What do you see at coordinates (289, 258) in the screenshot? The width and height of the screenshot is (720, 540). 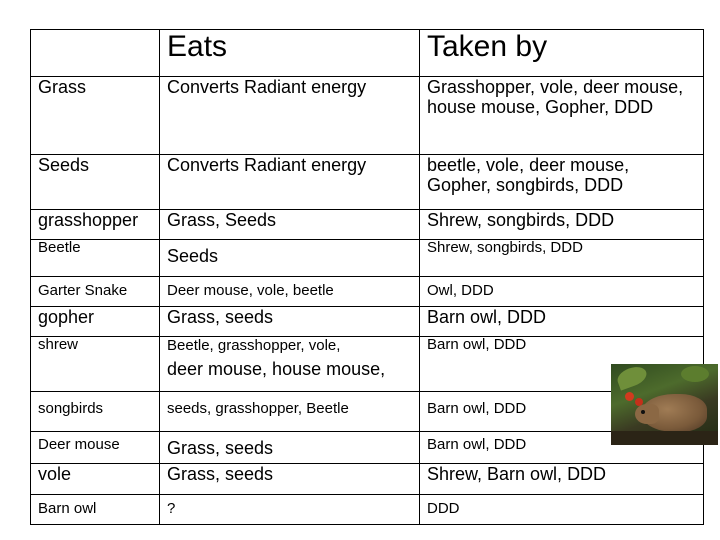 I see `eats-cell: Seeds` at bounding box center [289, 258].